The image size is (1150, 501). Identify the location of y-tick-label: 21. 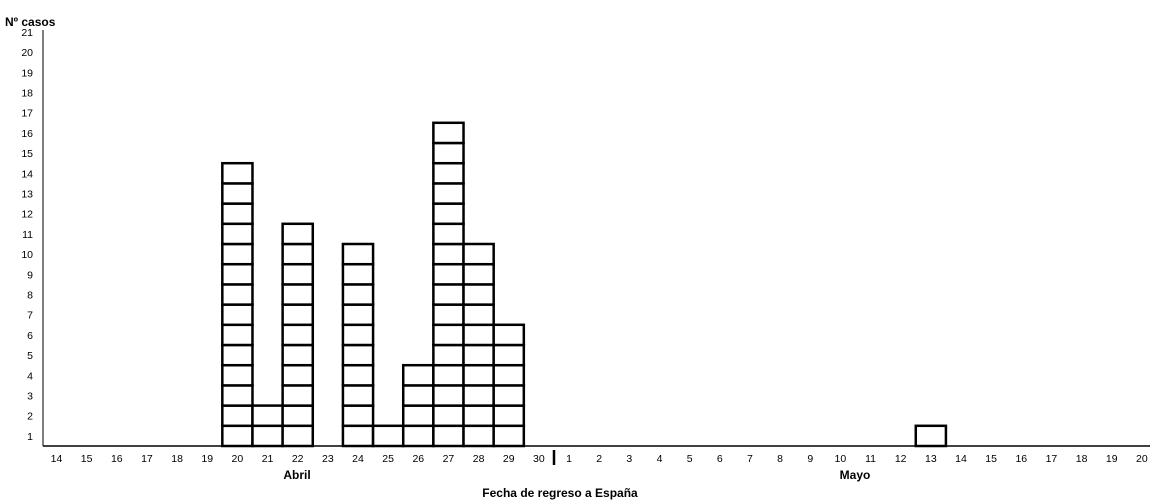
(27, 33).